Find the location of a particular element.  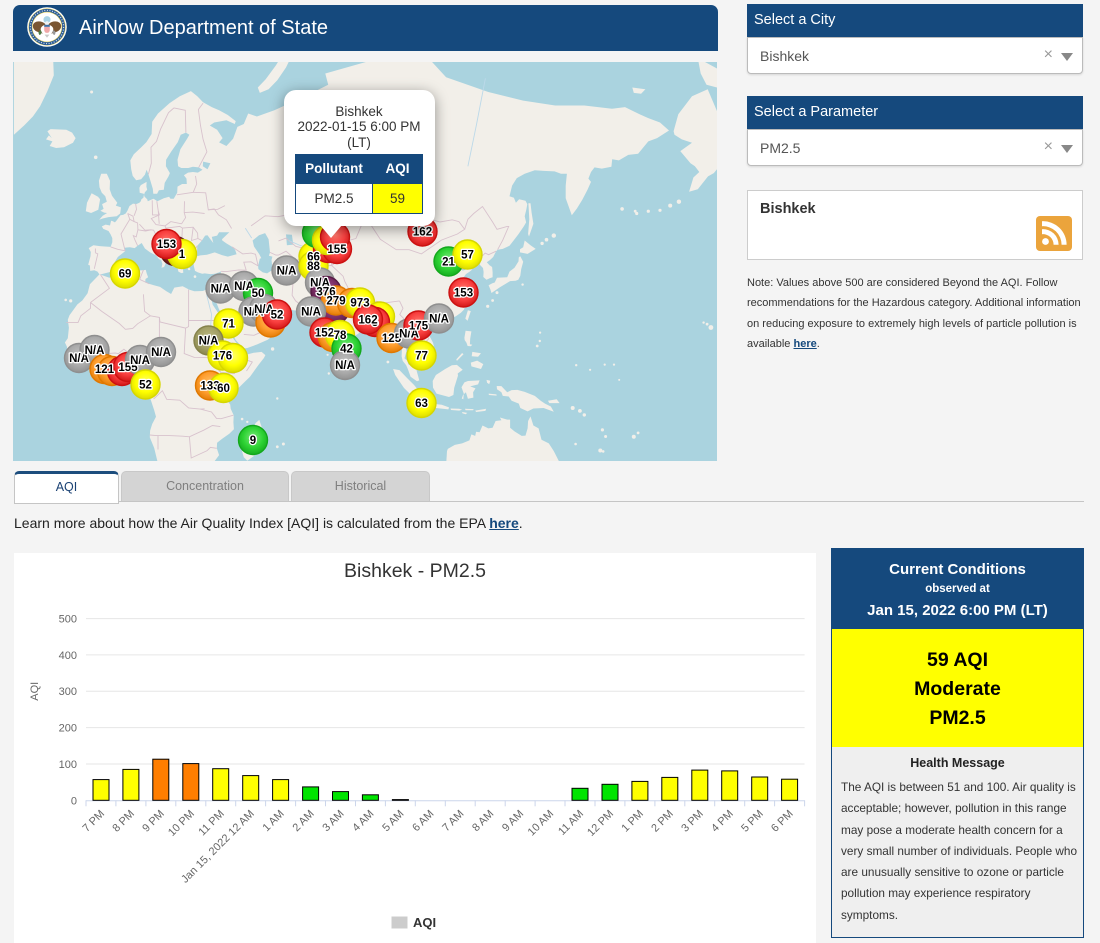

svg-text: 10 AM is located at coordinates (541, 823).